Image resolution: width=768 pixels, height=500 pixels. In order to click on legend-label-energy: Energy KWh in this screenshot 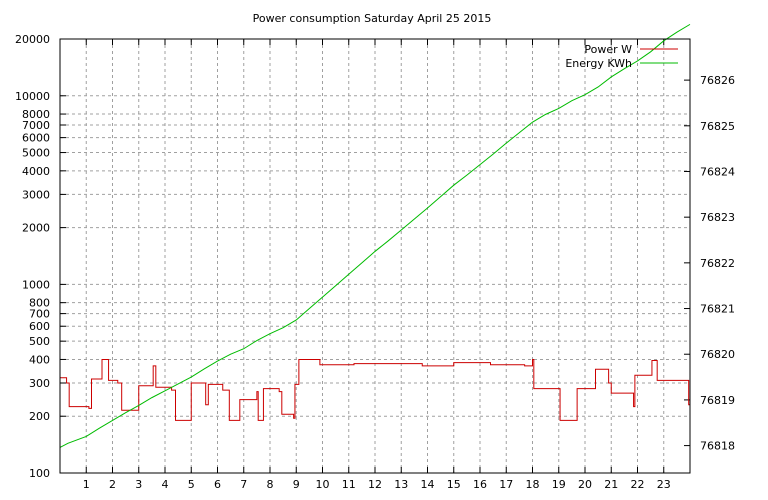, I will do `click(598, 63)`.